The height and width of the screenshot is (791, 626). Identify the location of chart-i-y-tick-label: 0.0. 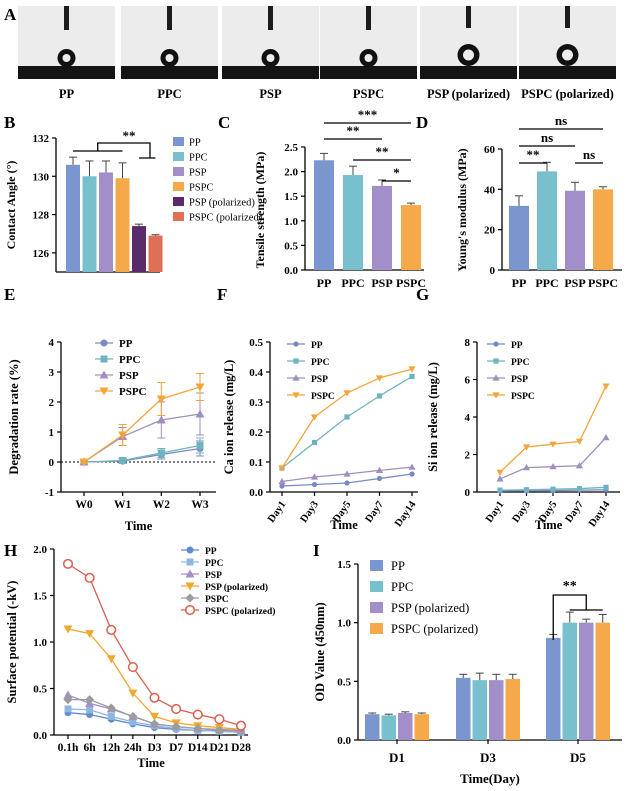
(344, 741).